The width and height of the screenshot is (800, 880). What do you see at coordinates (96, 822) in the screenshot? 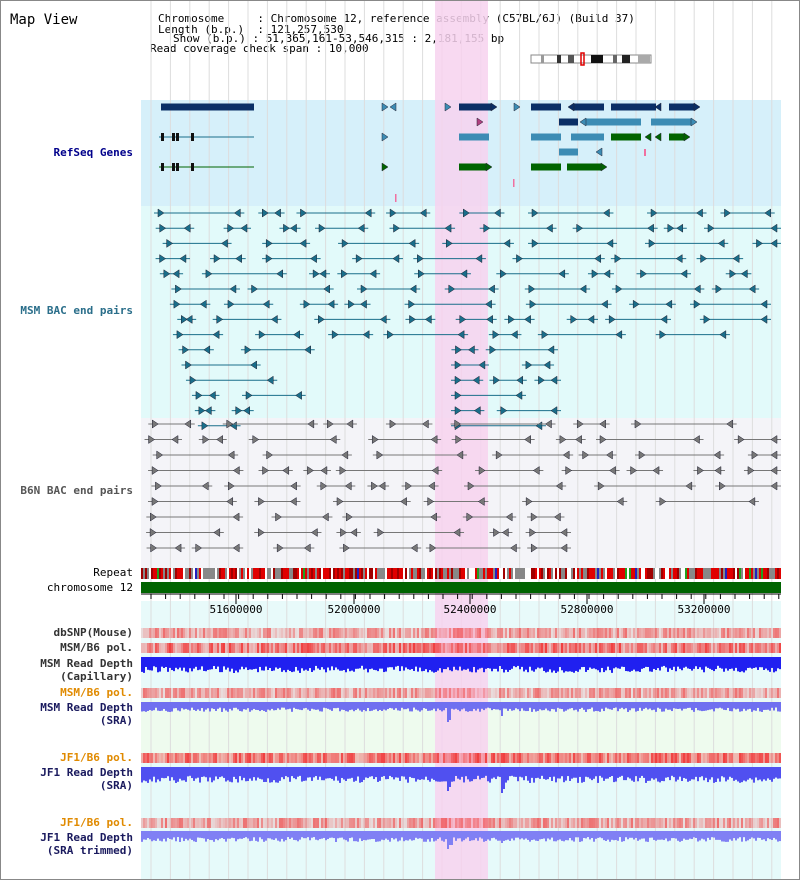
I see `track-label-jf1-b6-pol-trim: JF1/B6 pol.` at bounding box center [96, 822].